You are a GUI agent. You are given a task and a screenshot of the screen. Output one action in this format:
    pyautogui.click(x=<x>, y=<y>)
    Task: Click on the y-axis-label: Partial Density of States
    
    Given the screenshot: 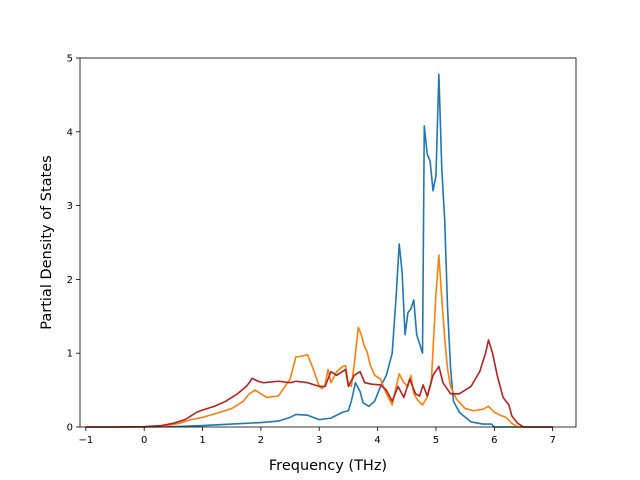 What is the action you would take?
    pyautogui.click(x=47, y=242)
    